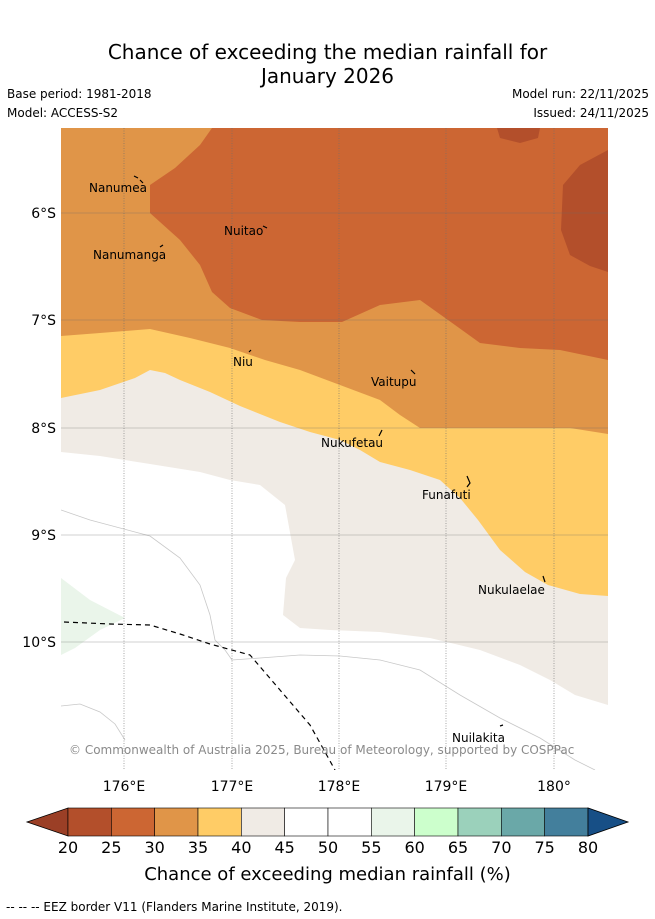  I want to click on colorbar-high-extend, so click(608, 822).